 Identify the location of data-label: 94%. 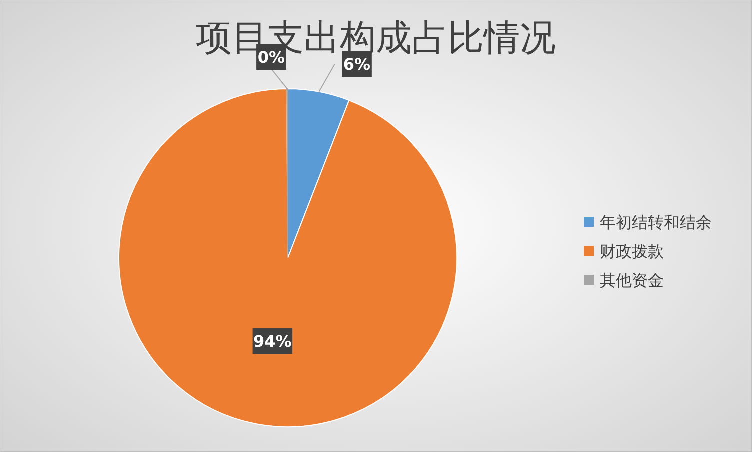
(273, 342).